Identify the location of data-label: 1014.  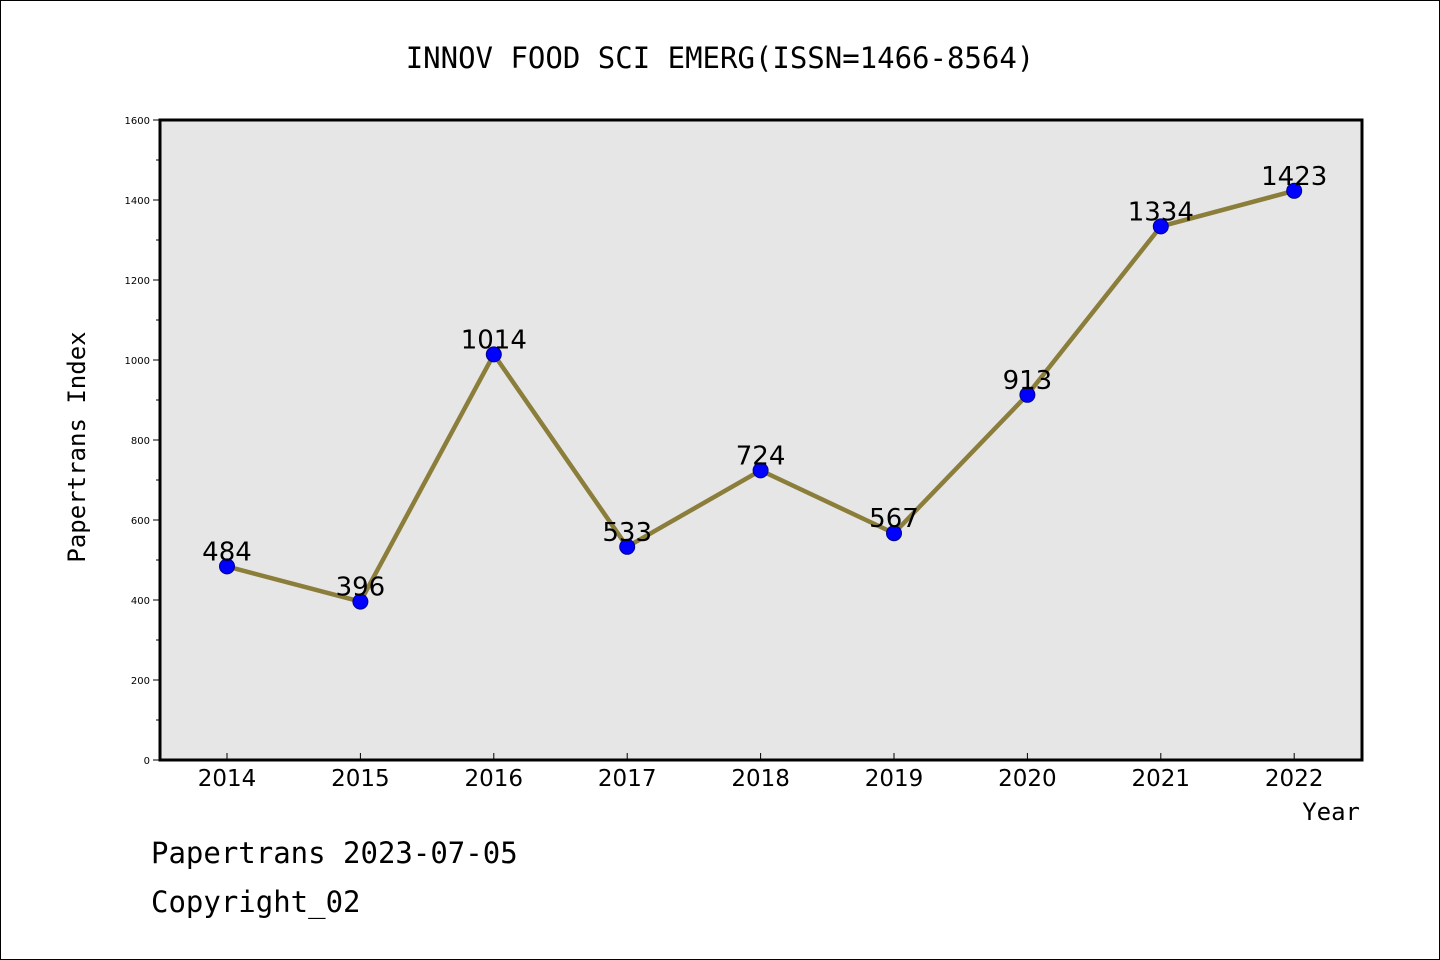
(494, 340).